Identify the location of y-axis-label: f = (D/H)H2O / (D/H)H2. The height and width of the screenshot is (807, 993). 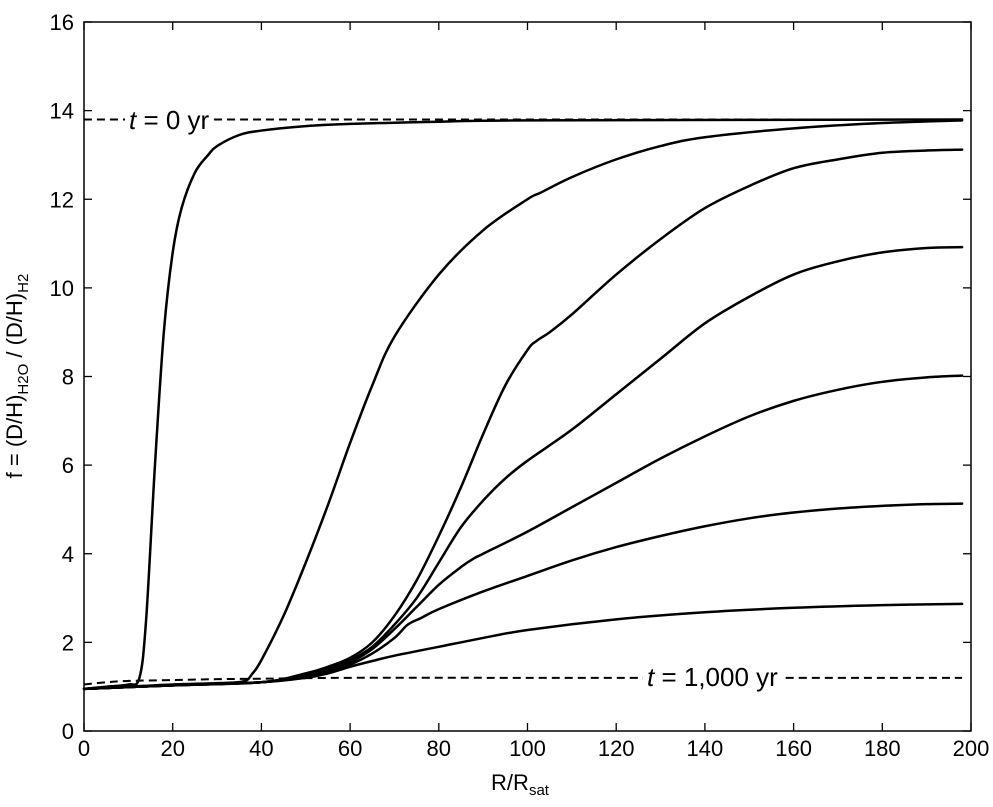
(17, 376).